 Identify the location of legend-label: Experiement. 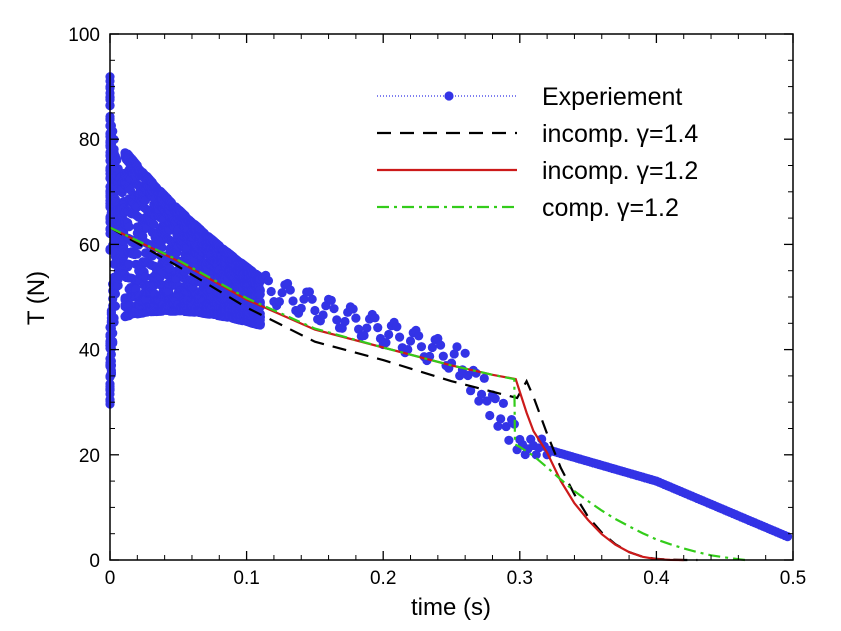
(612, 97).